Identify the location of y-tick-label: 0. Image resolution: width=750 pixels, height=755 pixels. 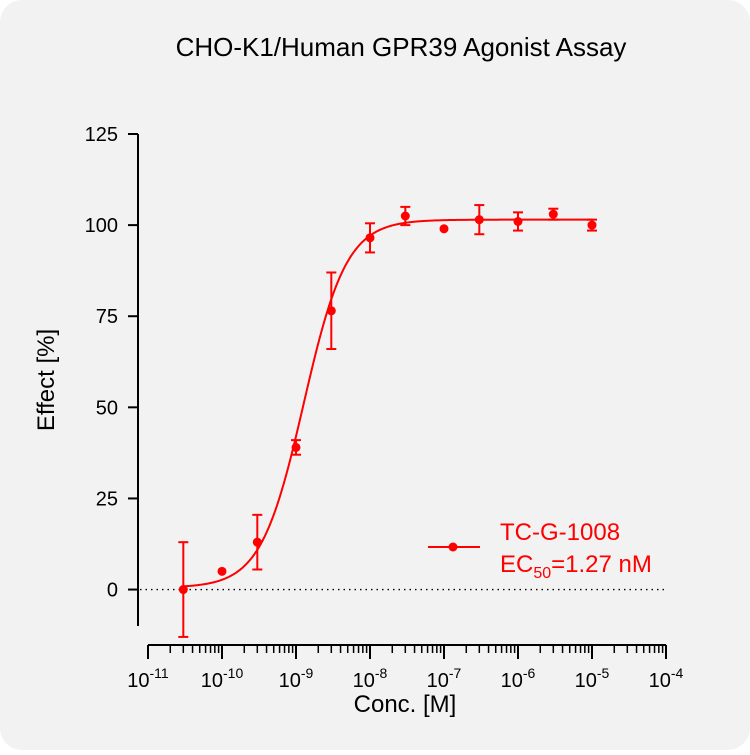
(112, 591).